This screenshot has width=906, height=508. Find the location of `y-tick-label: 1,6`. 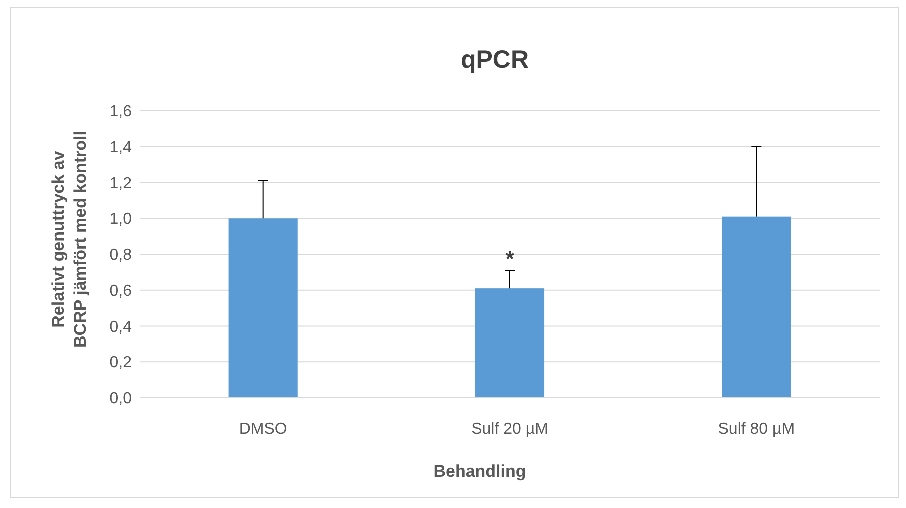

y-tick-label: 1,6 is located at coordinates (121, 112).